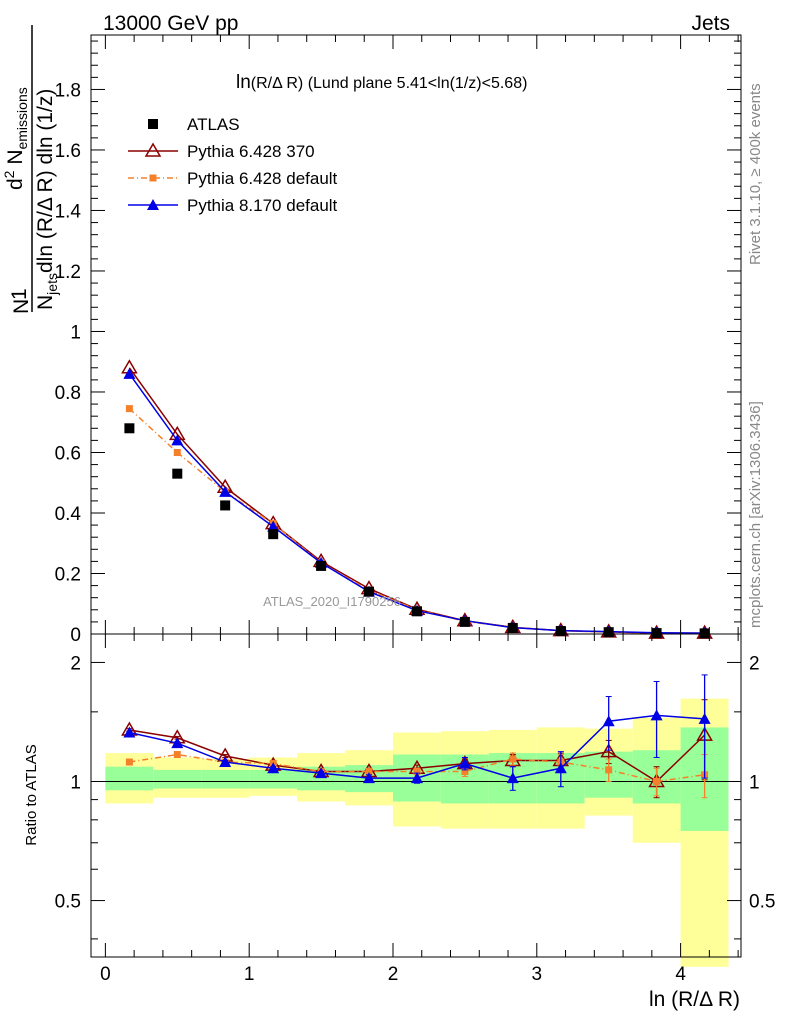 This screenshot has width=786, height=1024. Describe the element at coordinates (75, 663) in the screenshot. I see `ratio-ytick-label-left: 2` at that location.